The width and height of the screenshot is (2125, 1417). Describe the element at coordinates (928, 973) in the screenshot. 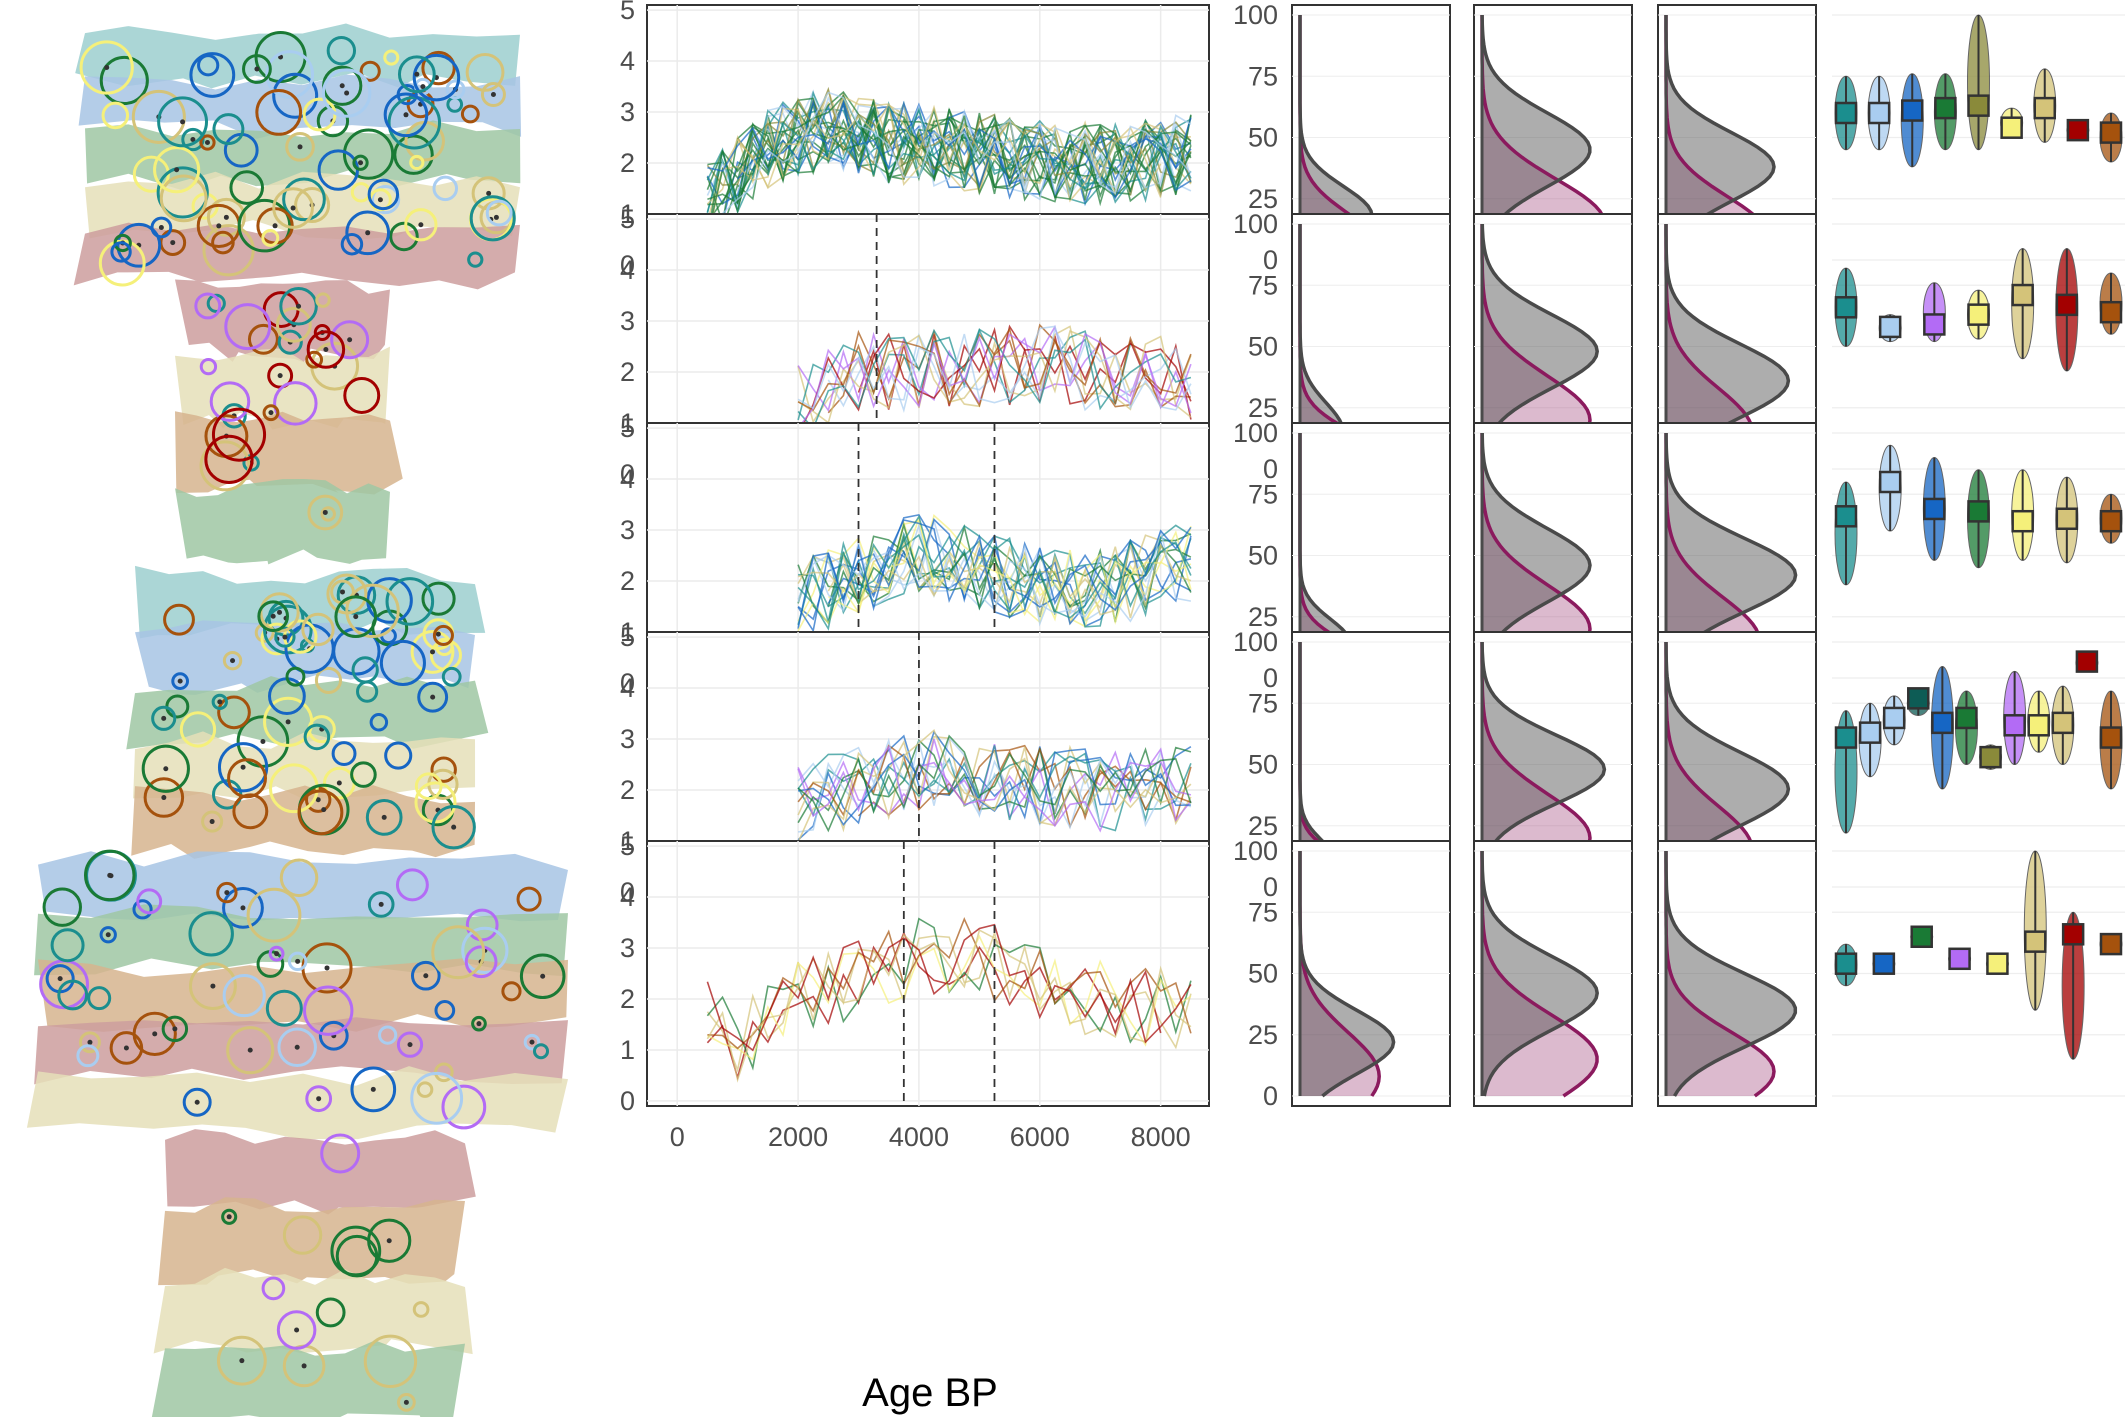

I see `panel-frame` at that location.